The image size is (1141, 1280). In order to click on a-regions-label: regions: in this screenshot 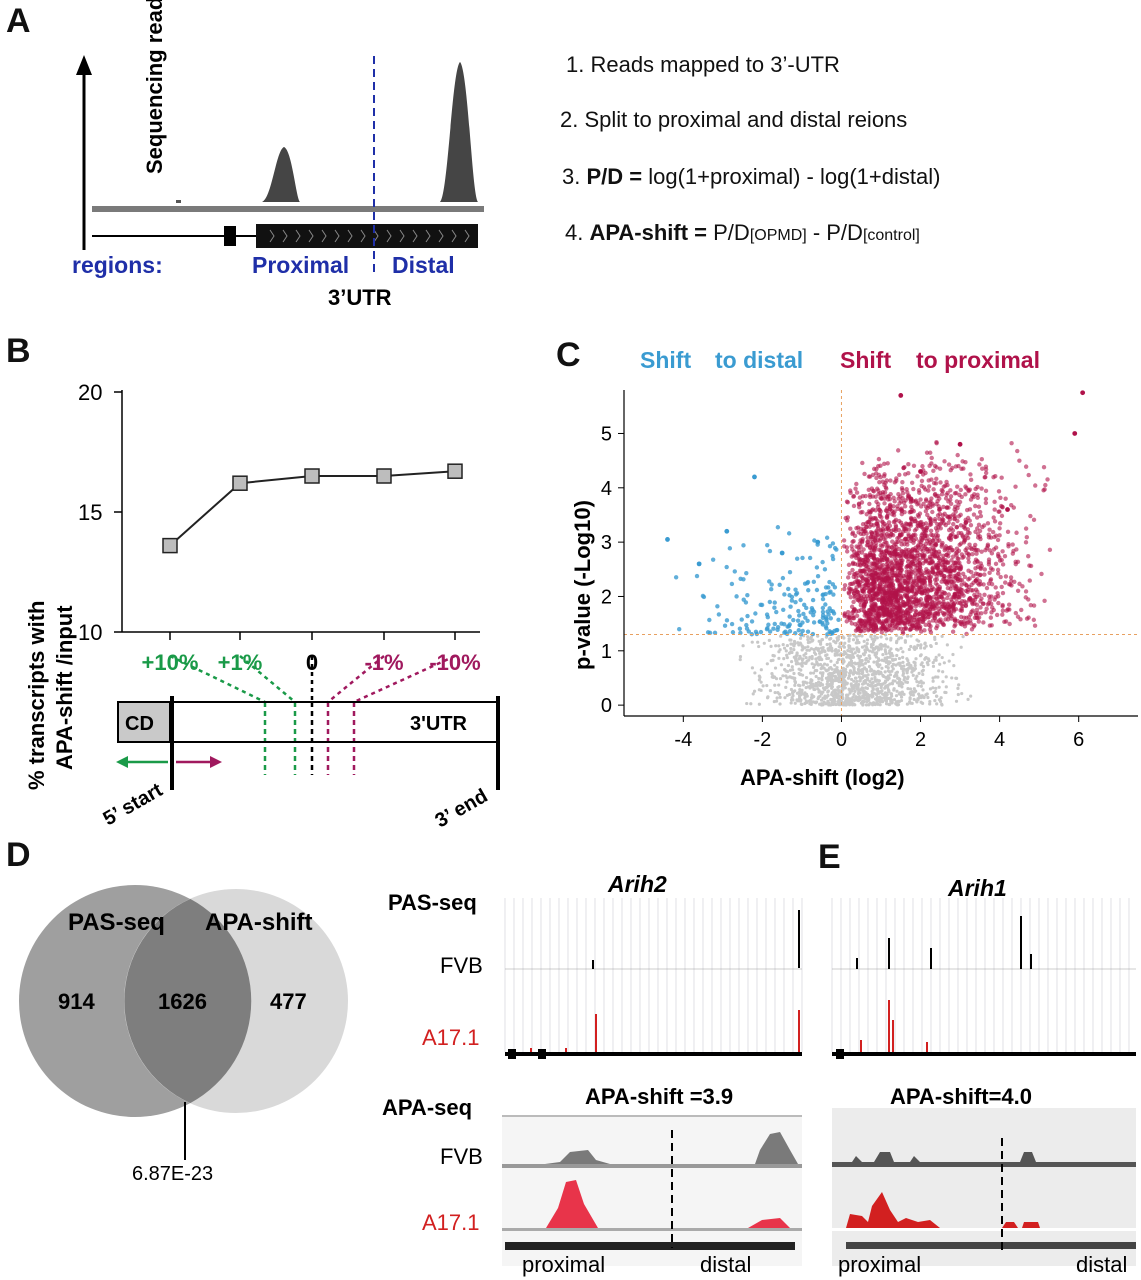, I will do `click(117, 265)`.